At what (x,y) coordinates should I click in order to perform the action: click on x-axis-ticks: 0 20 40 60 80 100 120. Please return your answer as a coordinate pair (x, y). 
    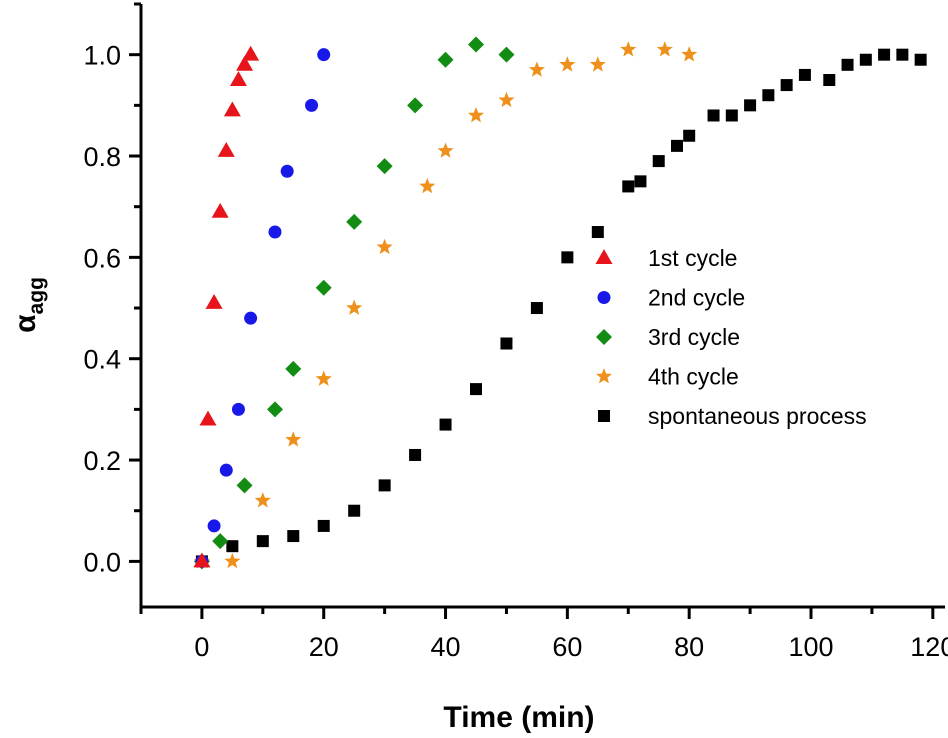
    Looking at the image, I should click on (543, 634).